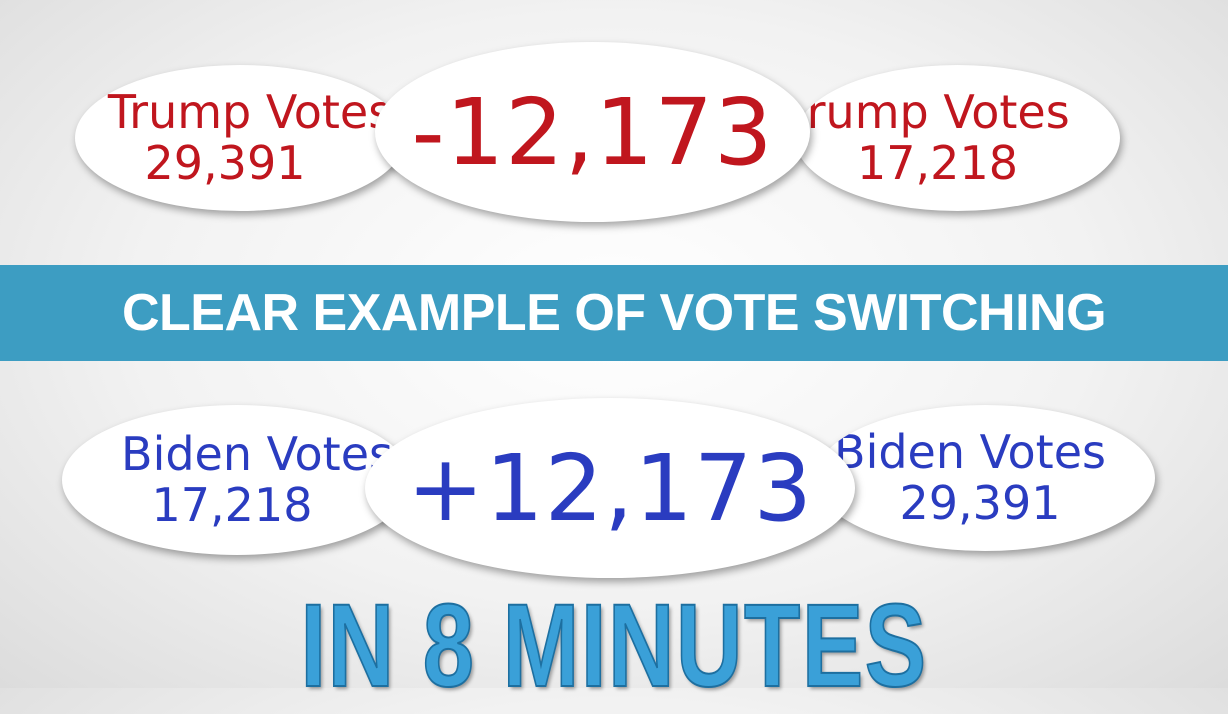 The width and height of the screenshot is (1228, 714). I want to click on biden-before-label: Biden Votes, so click(257, 454).